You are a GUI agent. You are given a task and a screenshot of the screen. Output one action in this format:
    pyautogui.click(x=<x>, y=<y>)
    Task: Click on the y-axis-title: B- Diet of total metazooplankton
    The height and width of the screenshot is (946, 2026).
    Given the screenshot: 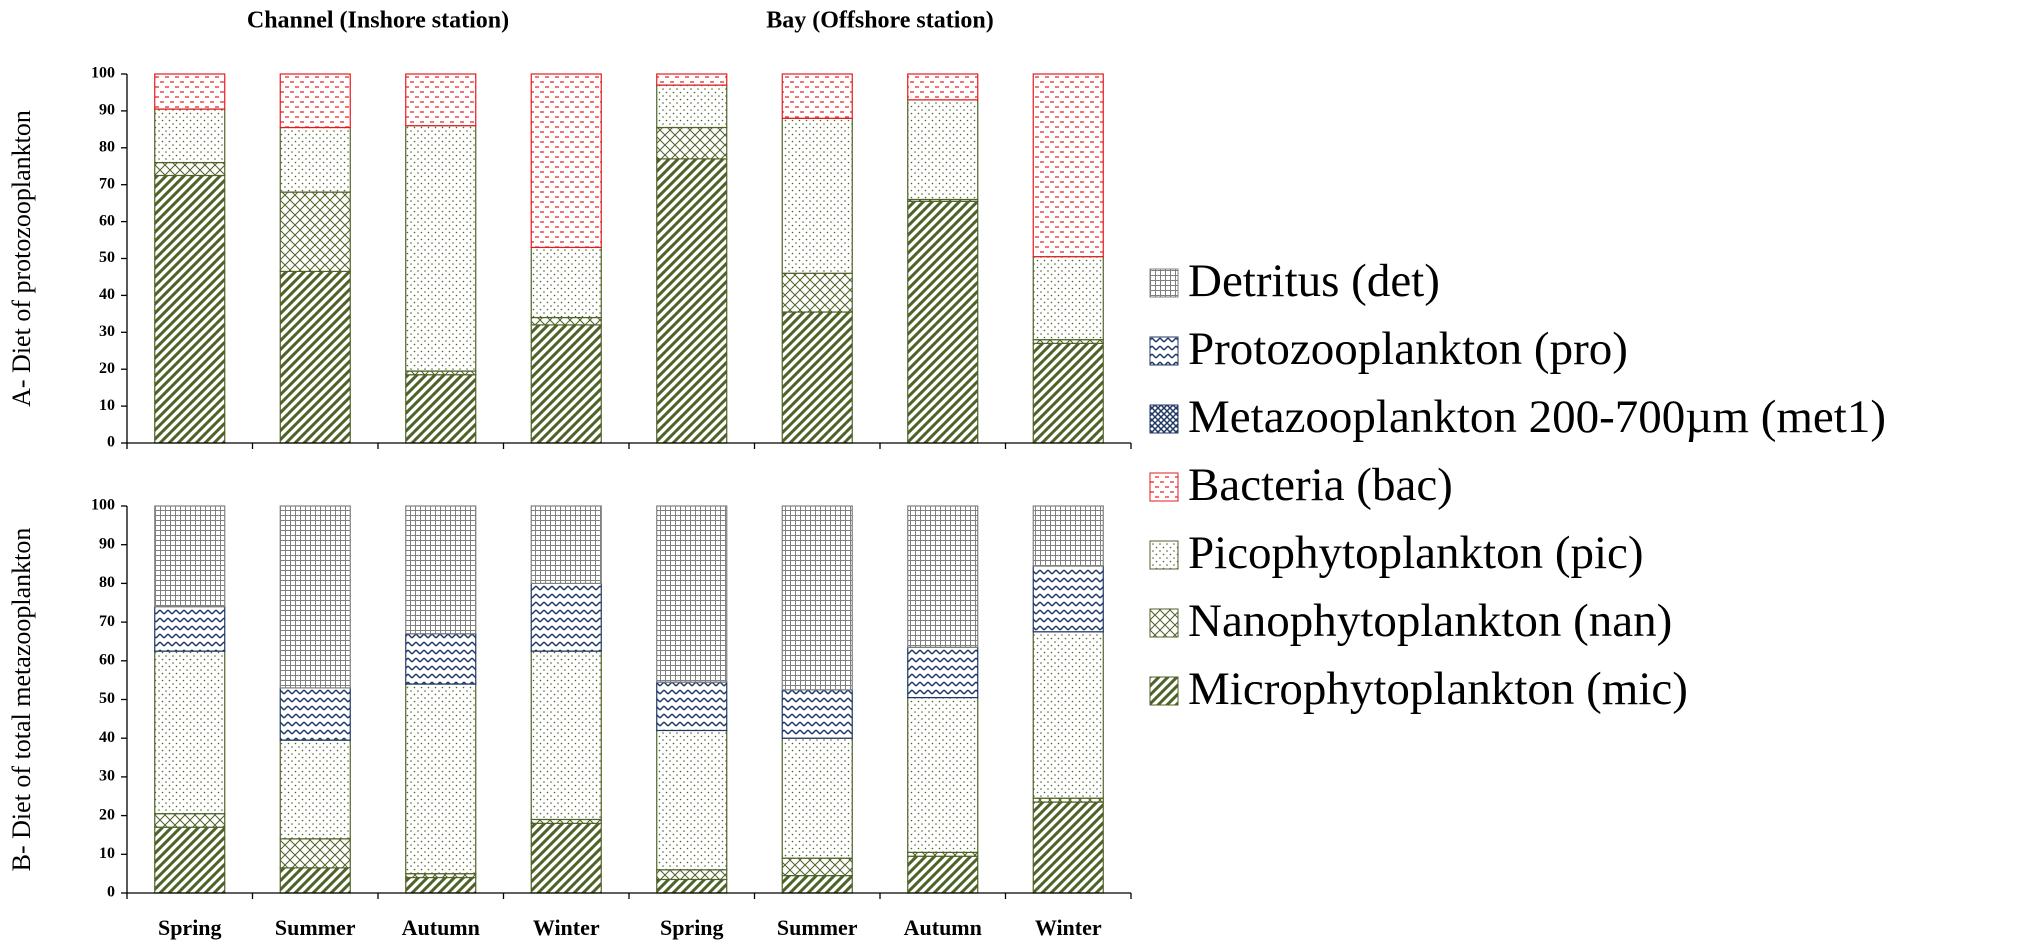 What is the action you would take?
    pyautogui.click(x=21, y=700)
    